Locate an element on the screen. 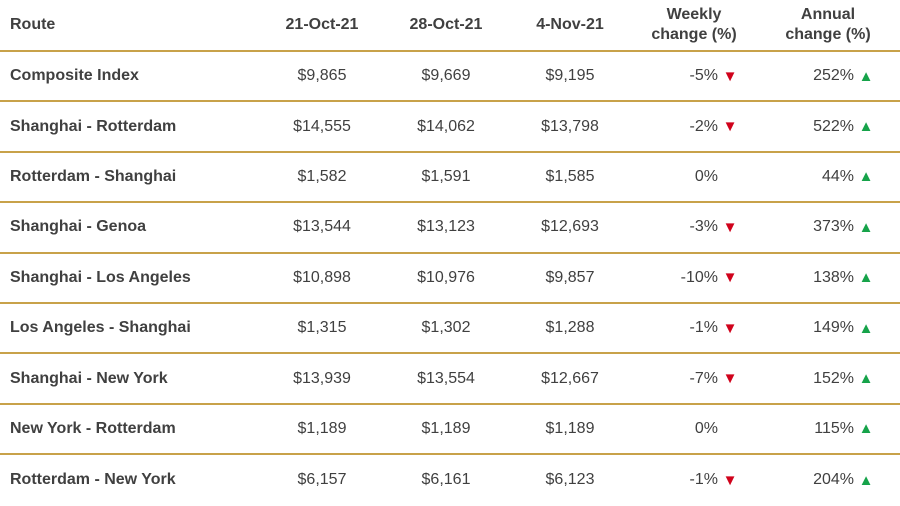 This screenshot has height=506, width=900. rate-28-oct-21: $6,161 is located at coordinates (446, 480).